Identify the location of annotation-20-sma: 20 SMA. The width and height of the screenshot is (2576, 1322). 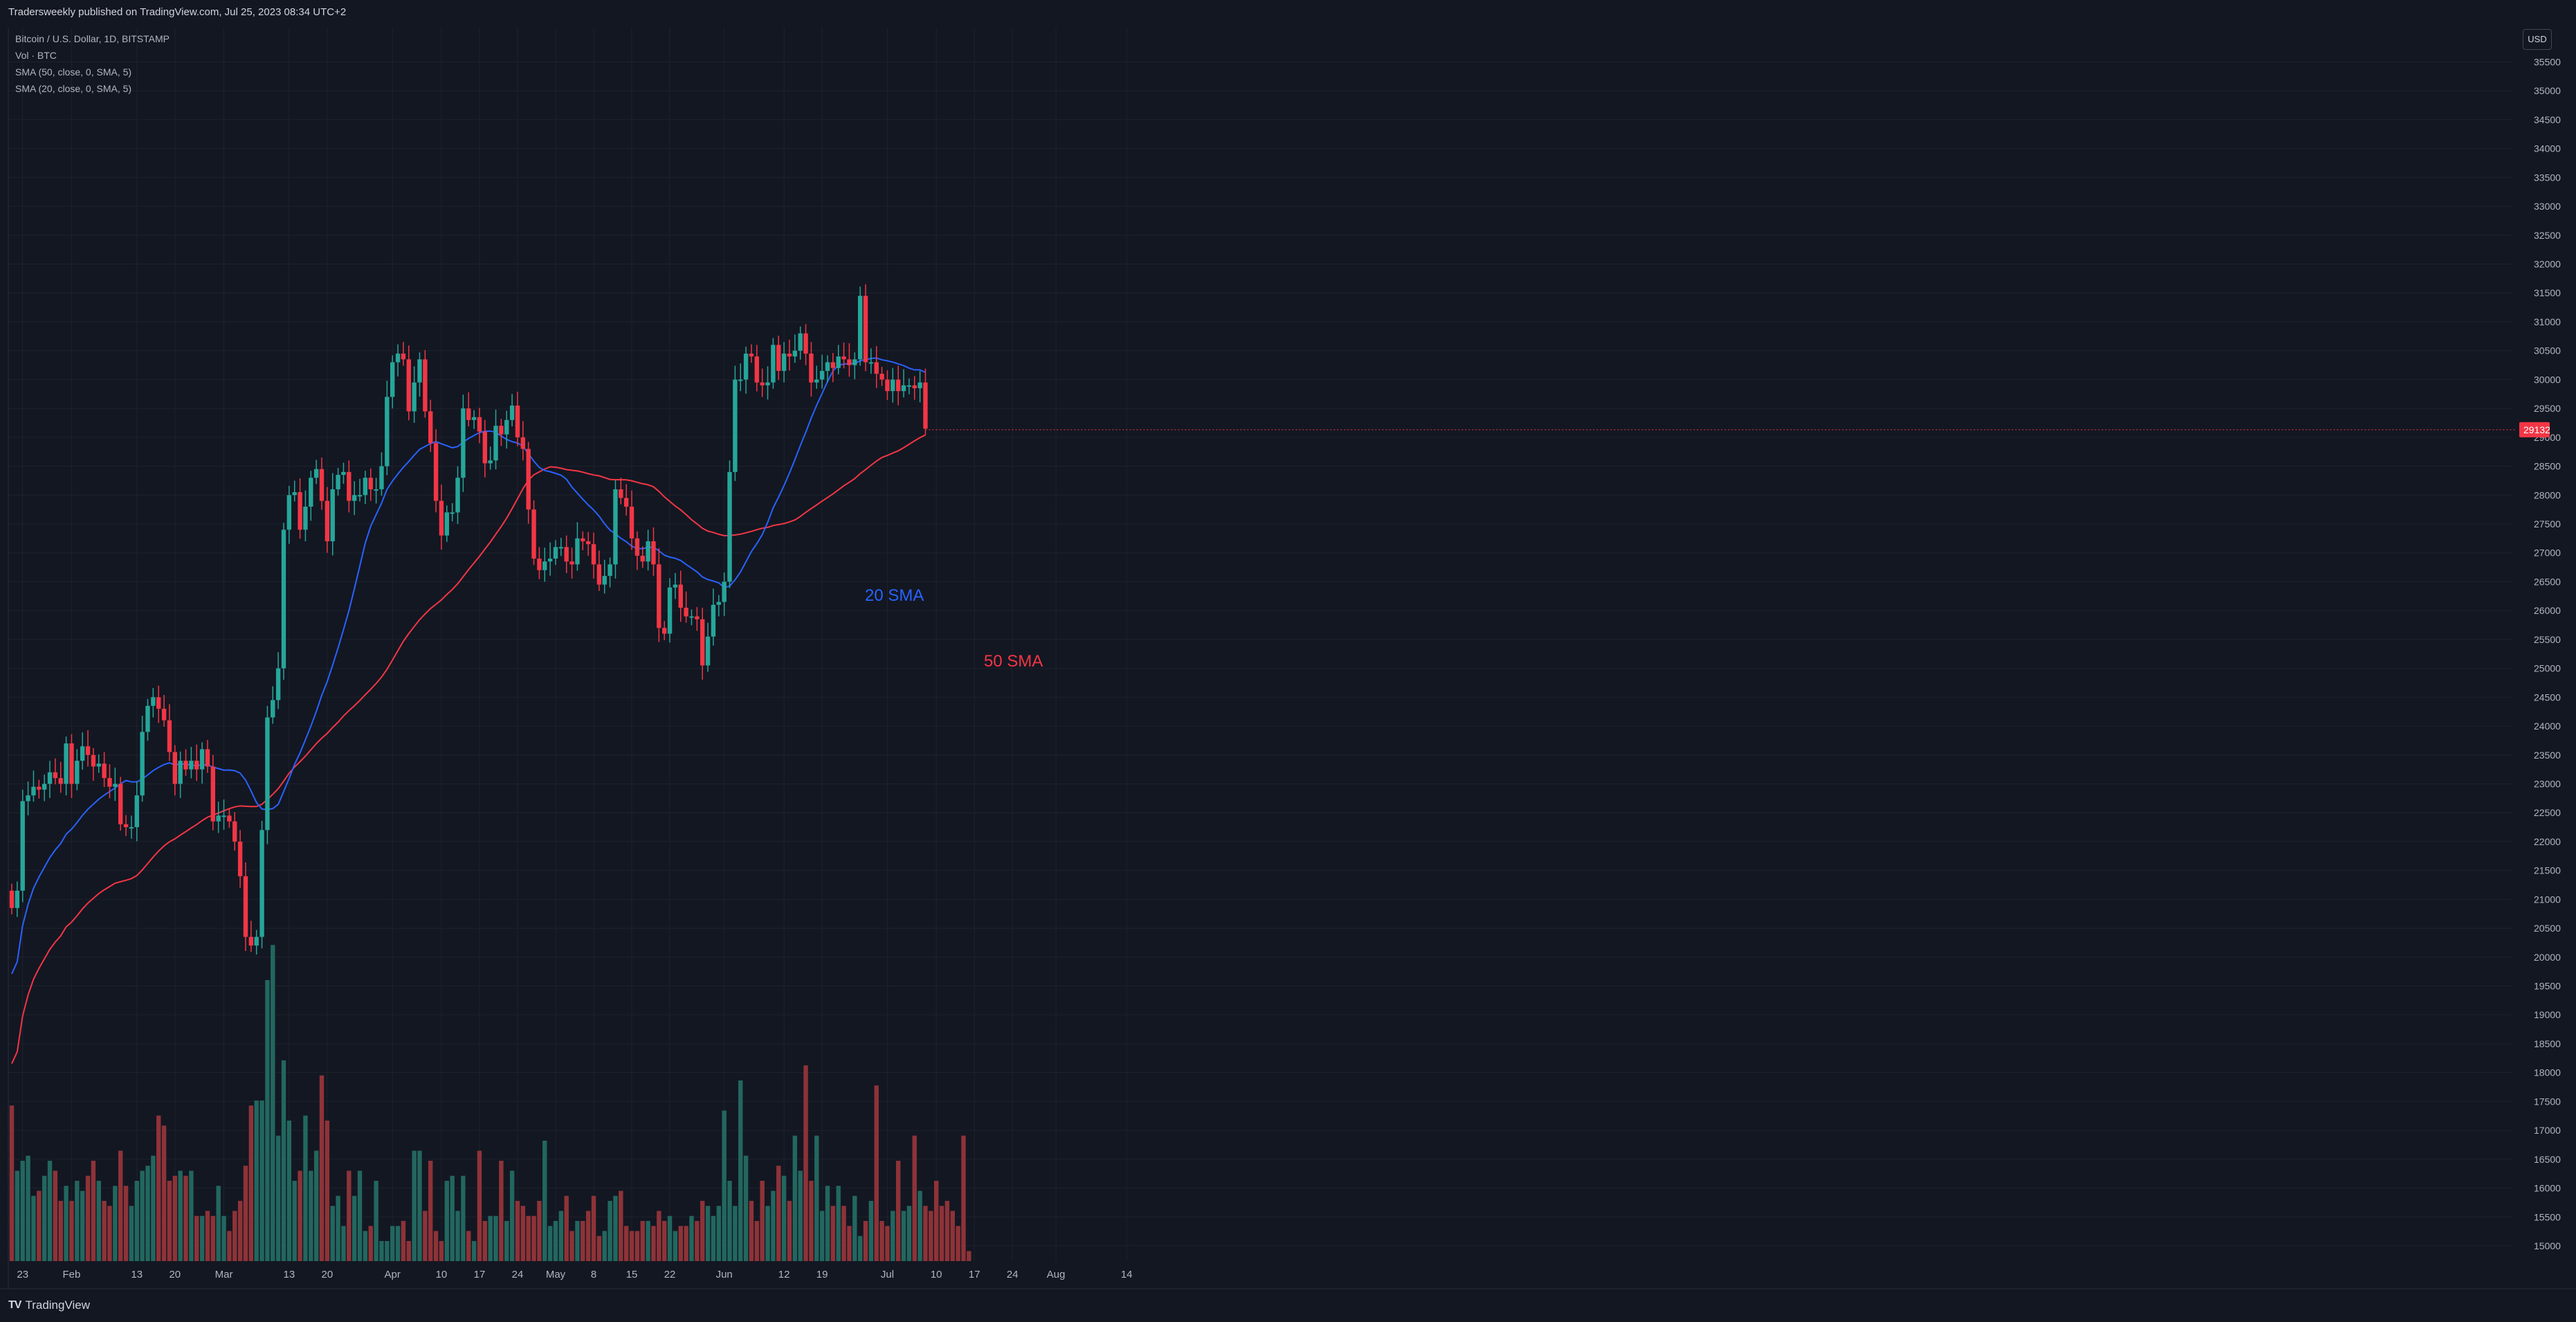
(895, 595).